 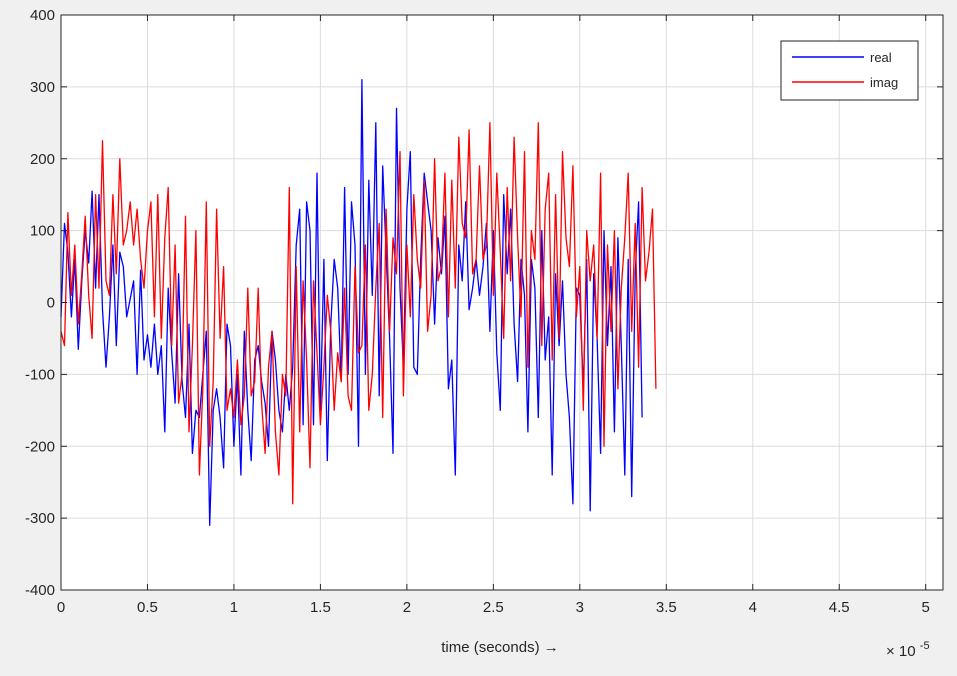 I want to click on y-tick-label: -400, so click(x=40, y=590).